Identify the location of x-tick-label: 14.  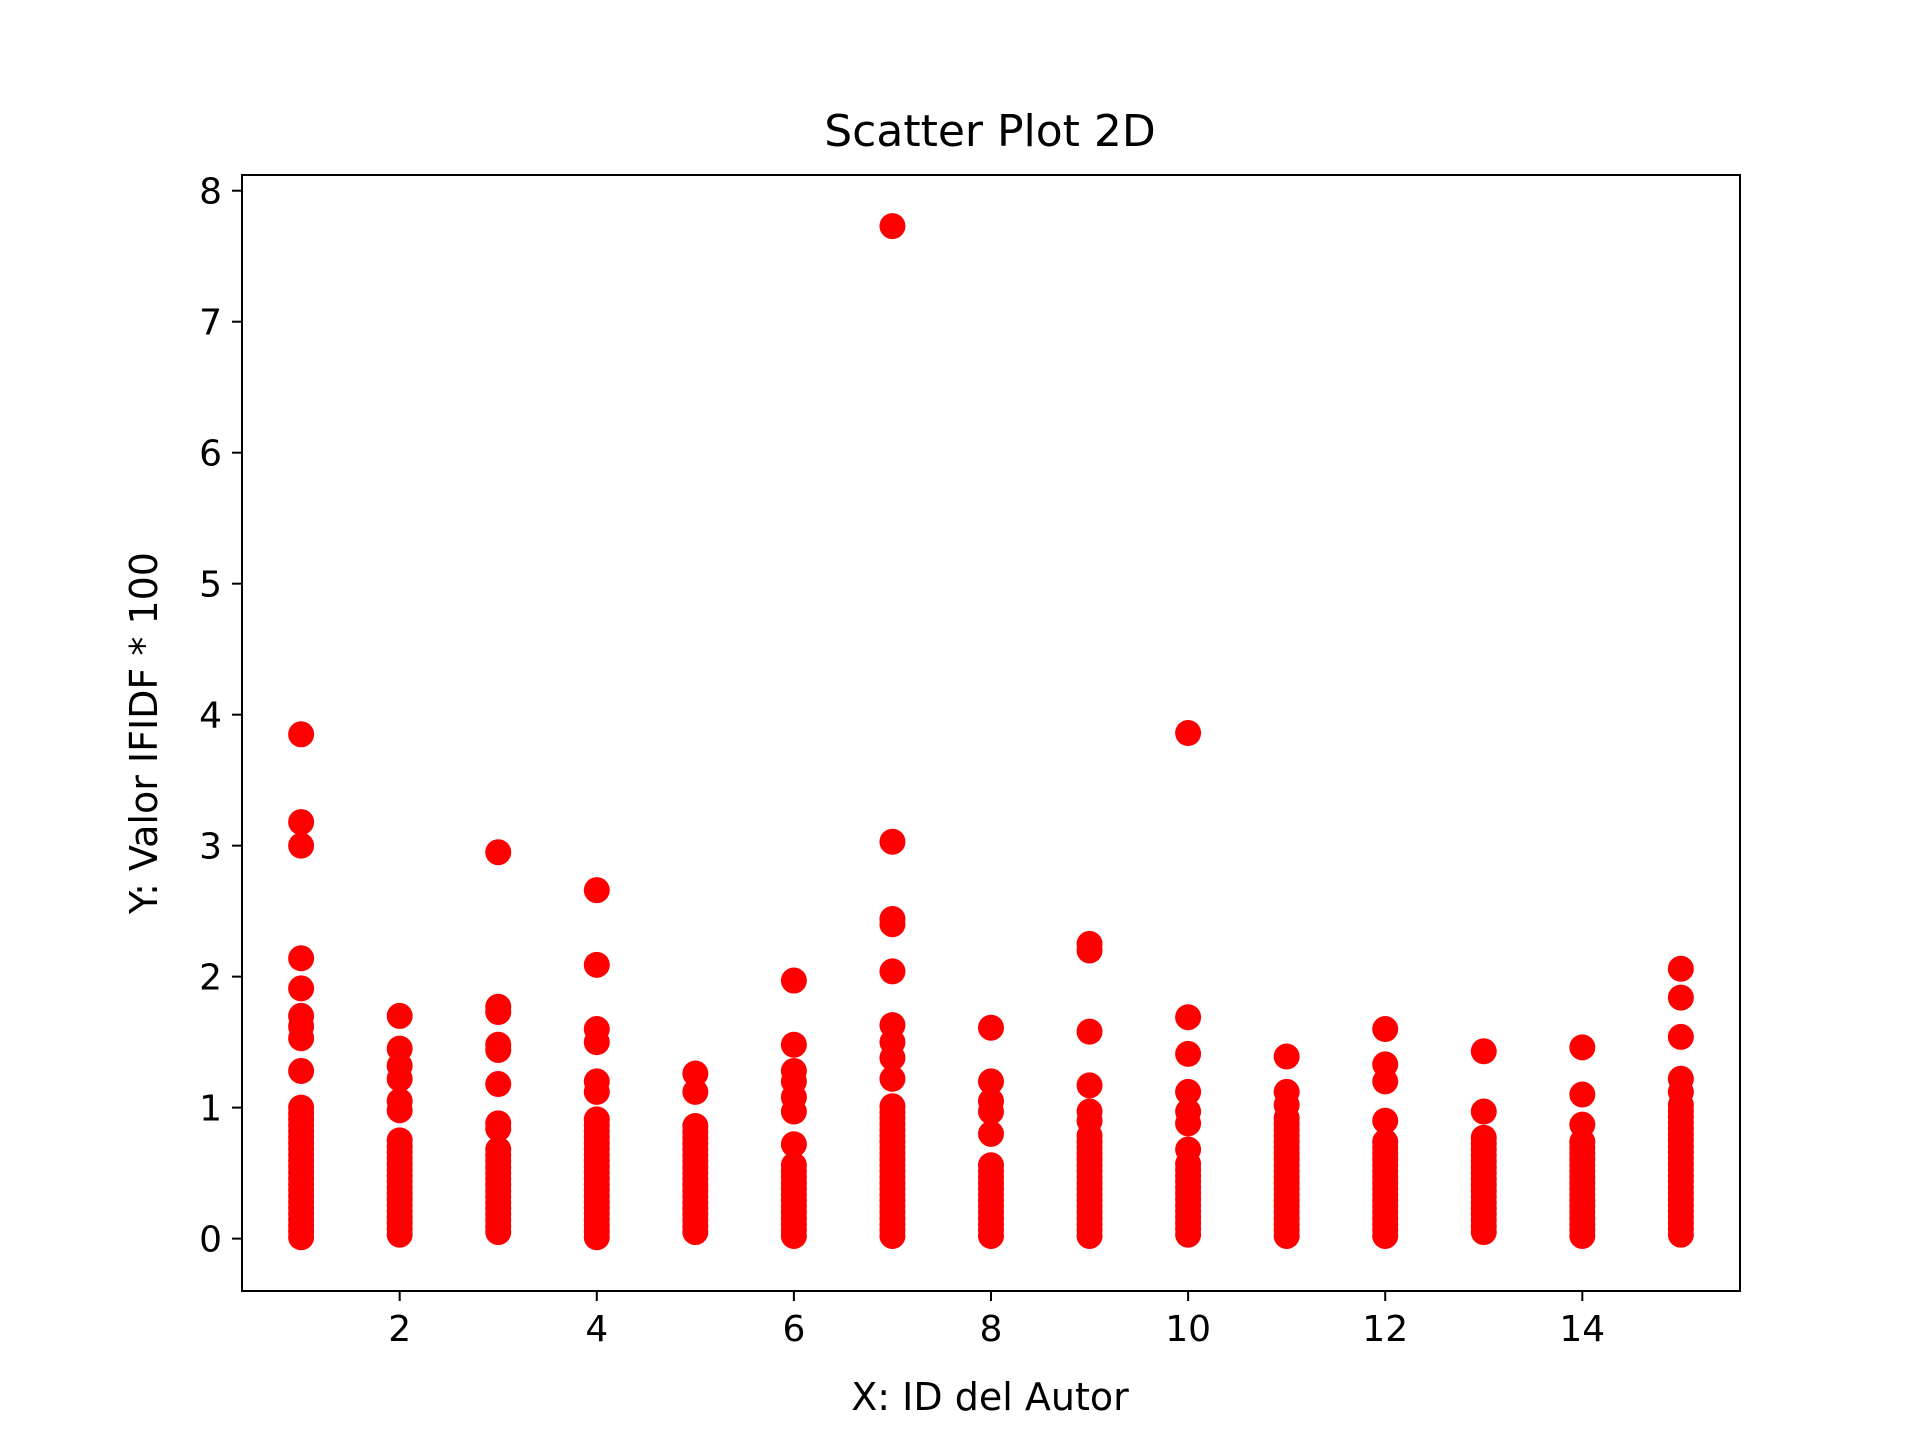
(1582, 1329).